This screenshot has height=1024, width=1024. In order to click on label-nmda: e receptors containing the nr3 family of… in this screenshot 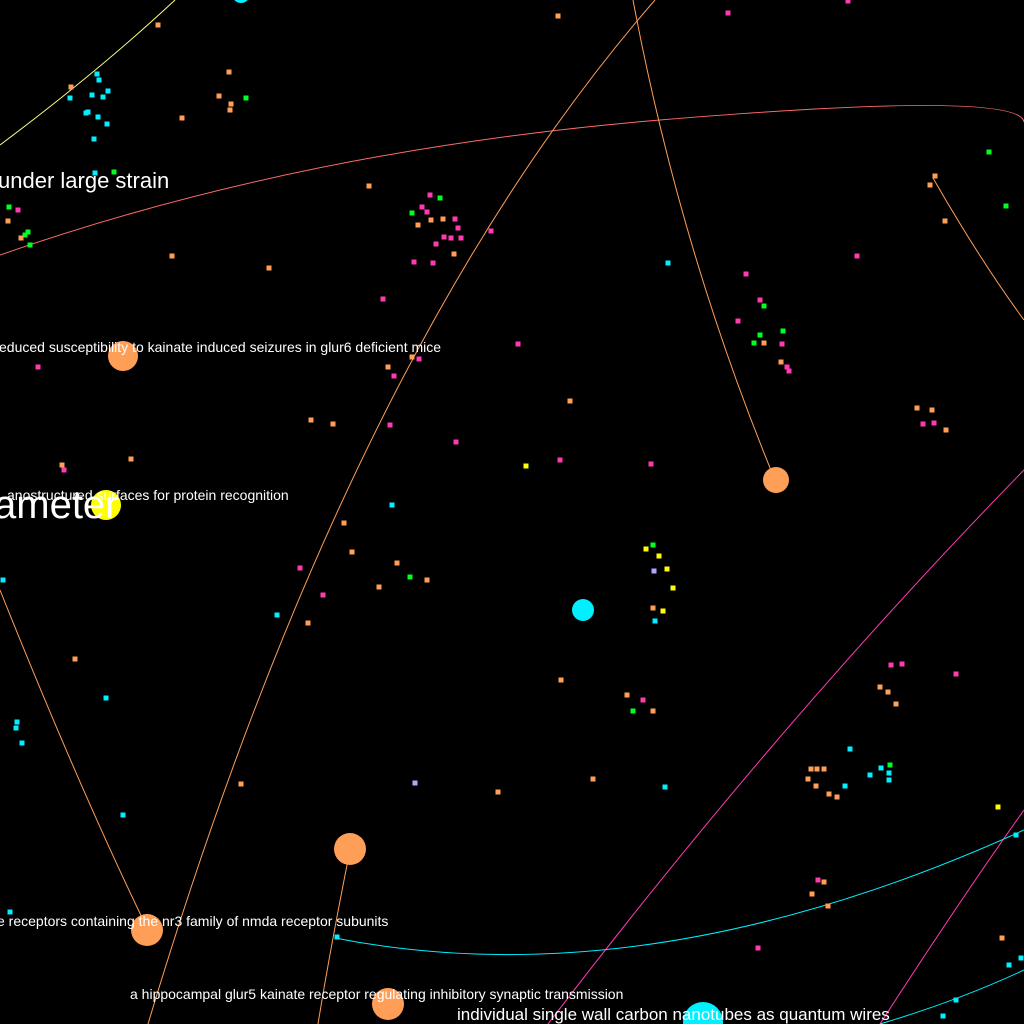, I will do `click(194, 921)`.